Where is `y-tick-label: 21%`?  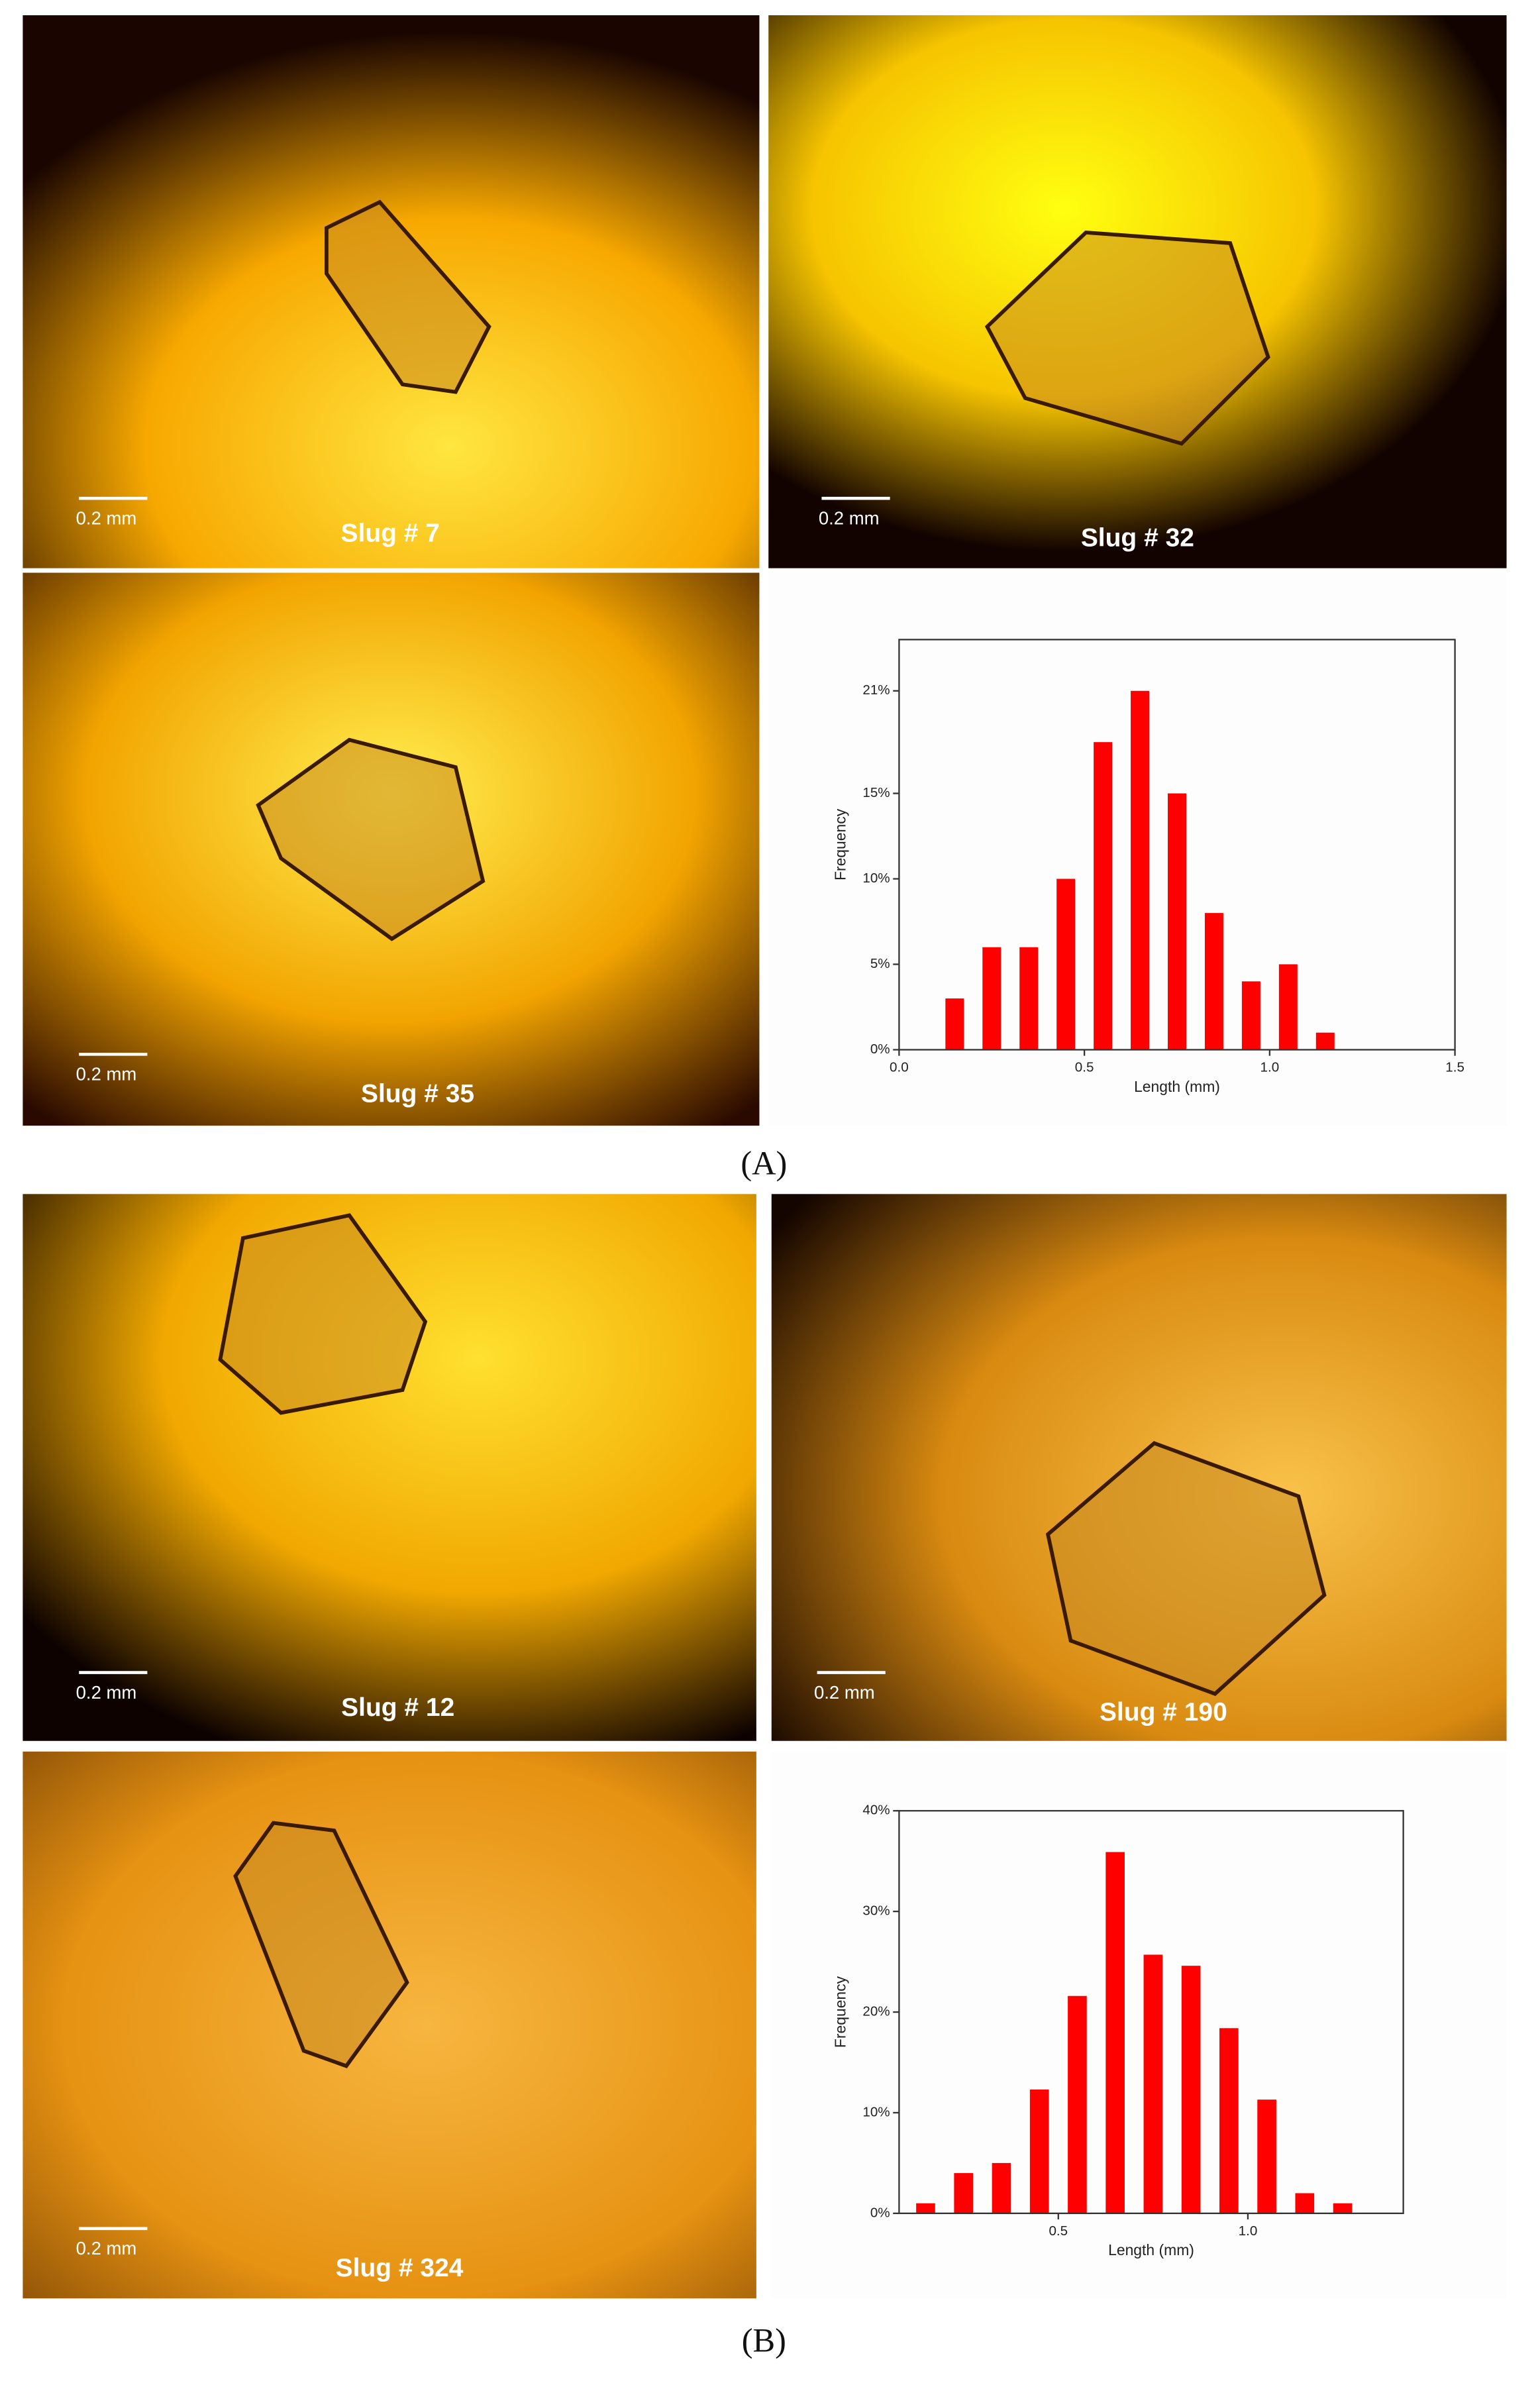 y-tick-label: 21% is located at coordinates (876, 690).